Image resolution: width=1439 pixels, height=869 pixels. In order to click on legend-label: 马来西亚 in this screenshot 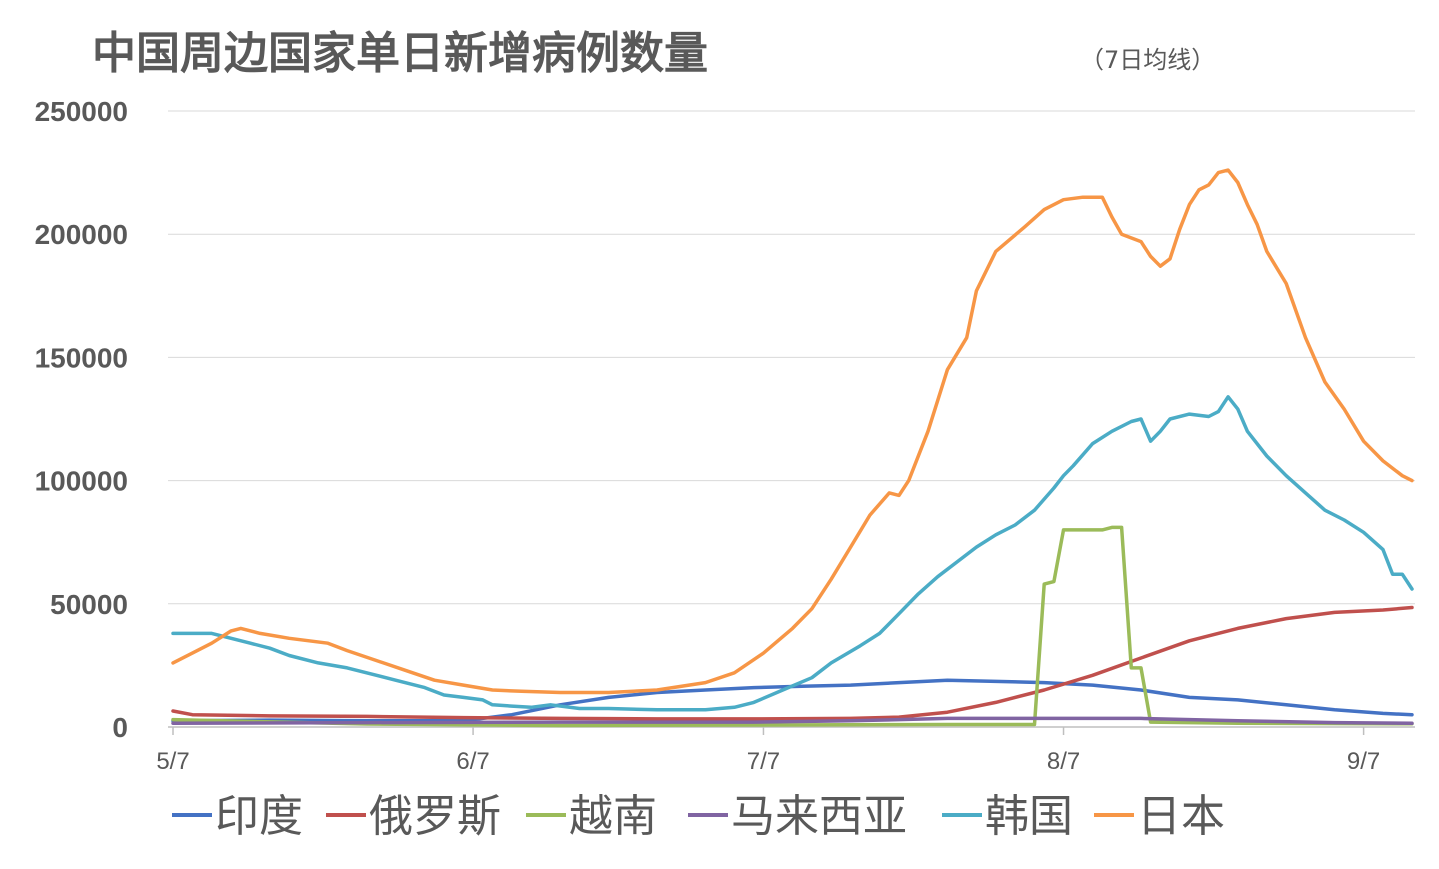, I will do `click(819, 816)`.